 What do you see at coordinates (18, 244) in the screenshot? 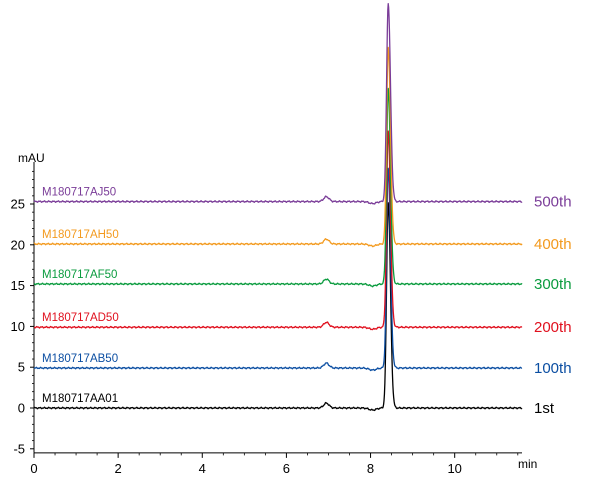
I see `y-tick-label: 20` at bounding box center [18, 244].